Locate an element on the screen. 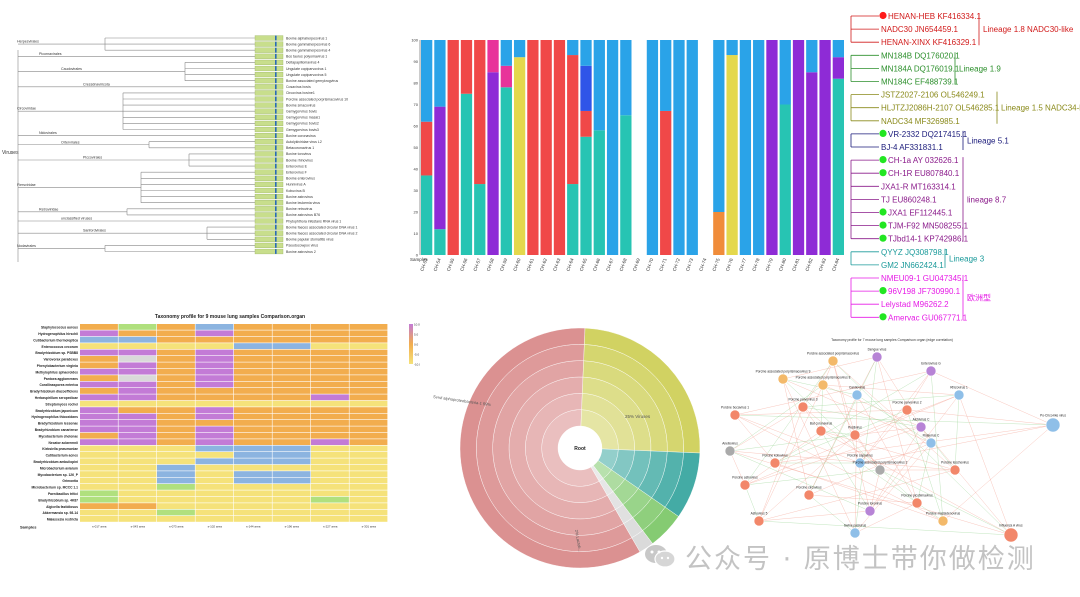 Image resolution: width=1080 pixels, height=597 pixels. legend-group-label: Lineage 3 is located at coordinates (967, 258).